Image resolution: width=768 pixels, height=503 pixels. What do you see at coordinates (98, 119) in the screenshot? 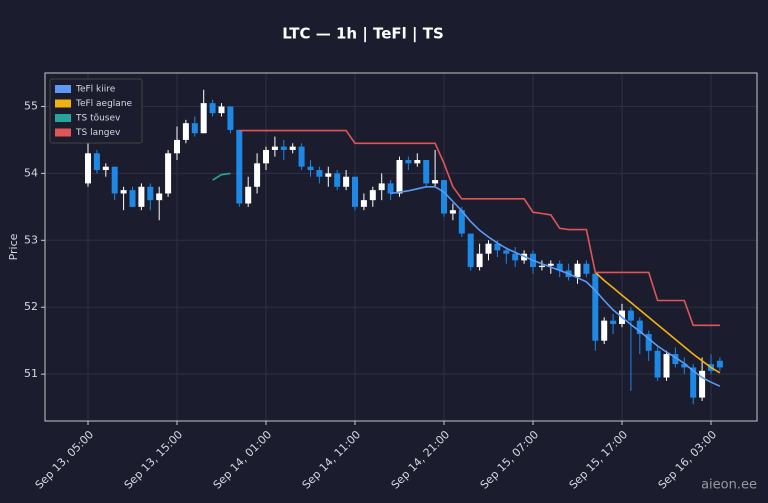
I see `legend-label: TS tõusev` at bounding box center [98, 119].